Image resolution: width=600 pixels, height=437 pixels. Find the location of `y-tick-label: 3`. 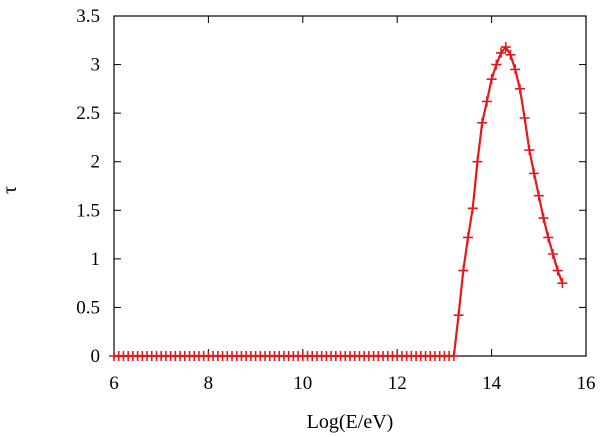

y-tick-label: 3 is located at coordinates (96, 65).